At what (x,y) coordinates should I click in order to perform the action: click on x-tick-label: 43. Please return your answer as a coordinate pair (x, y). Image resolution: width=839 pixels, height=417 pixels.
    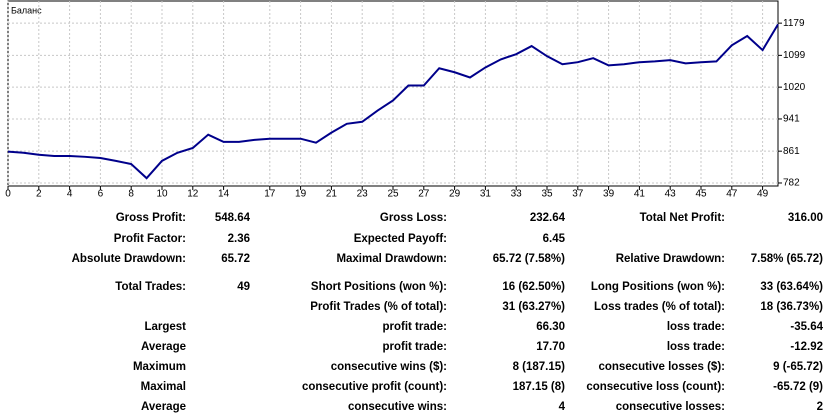
    Looking at the image, I should click on (671, 194).